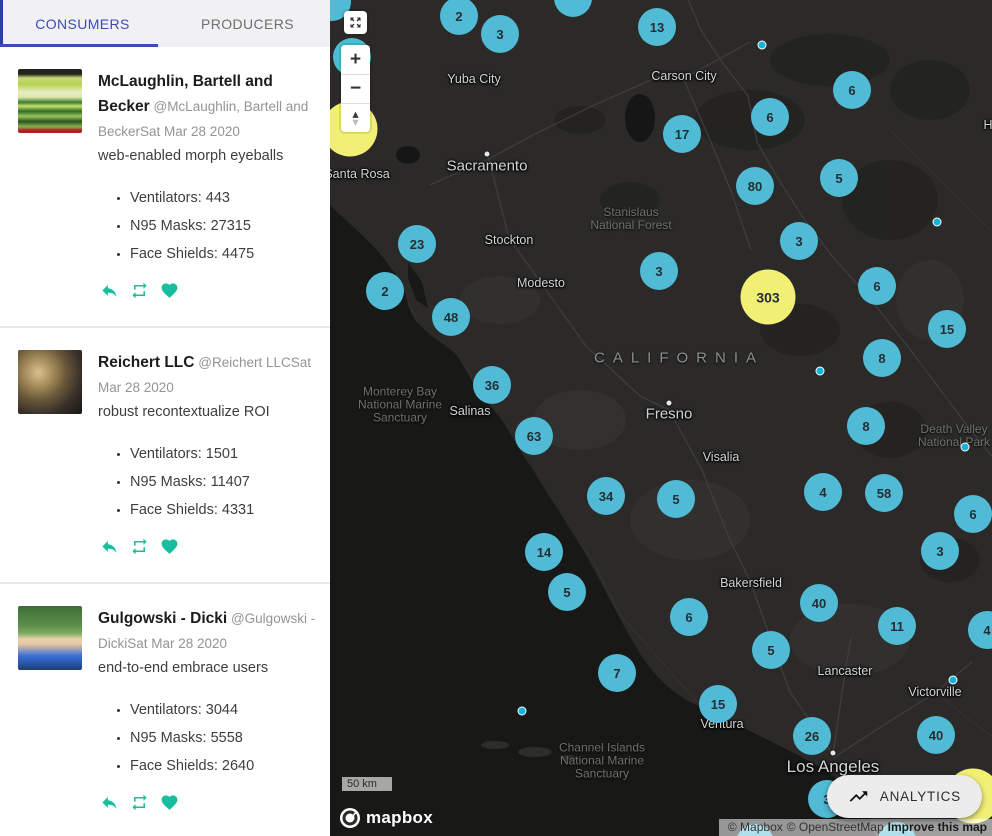 The image size is (992, 836). What do you see at coordinates (682, 134) in the screenshot?
I see `cluster-marker: 17` at bounding box center [682, 134].